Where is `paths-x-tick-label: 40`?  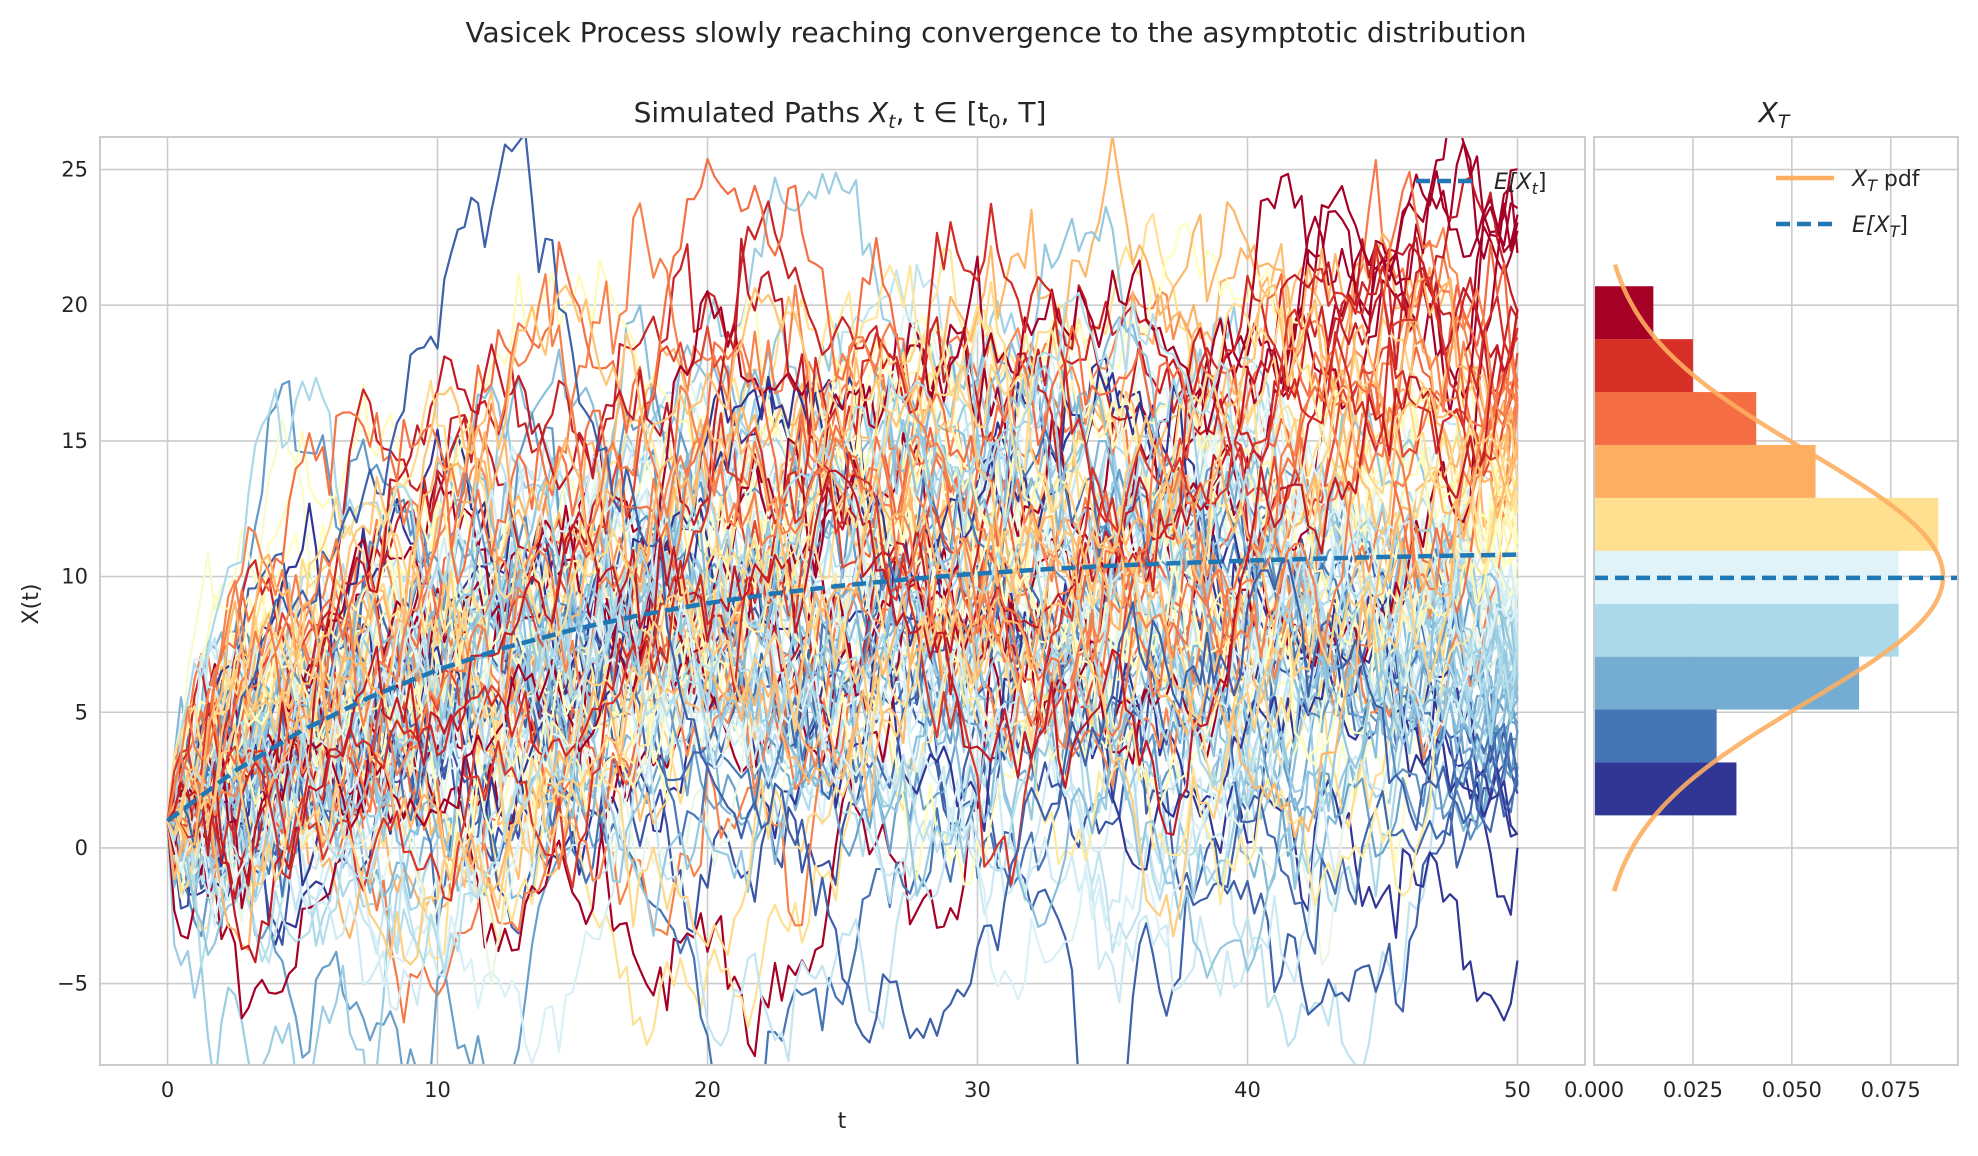 paths-x-tick-label: 40 is located at coordinates (1247, 1090).